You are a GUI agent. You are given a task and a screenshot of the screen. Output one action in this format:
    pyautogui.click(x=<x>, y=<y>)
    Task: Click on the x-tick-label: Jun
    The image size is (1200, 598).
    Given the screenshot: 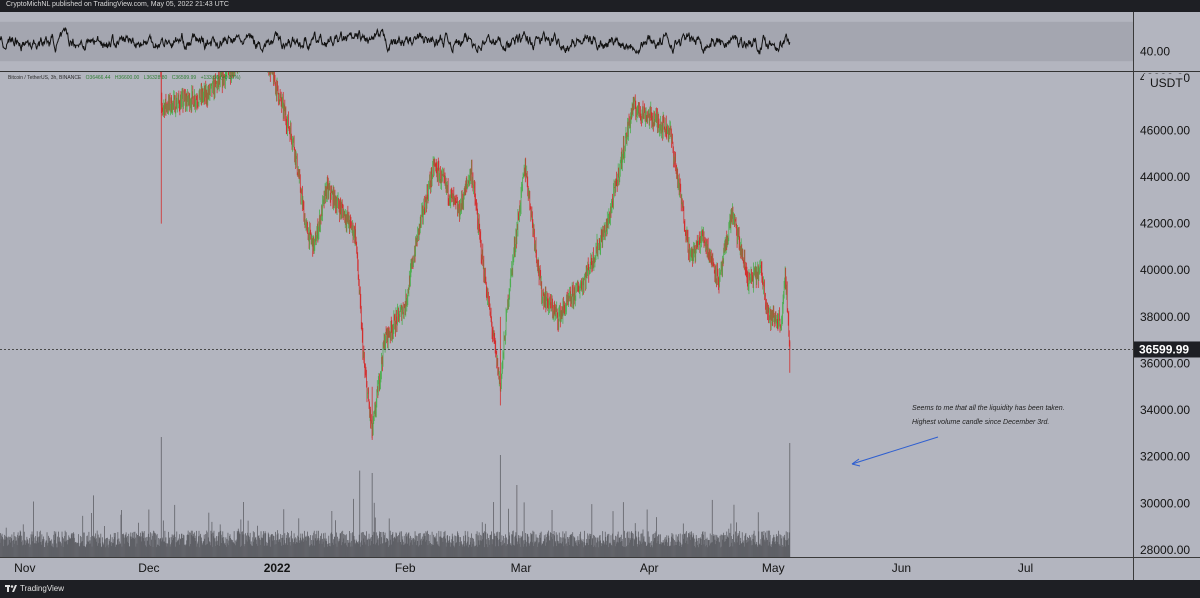 What is the action you would take?
    pyautogui.click(x=901, y=568)
    